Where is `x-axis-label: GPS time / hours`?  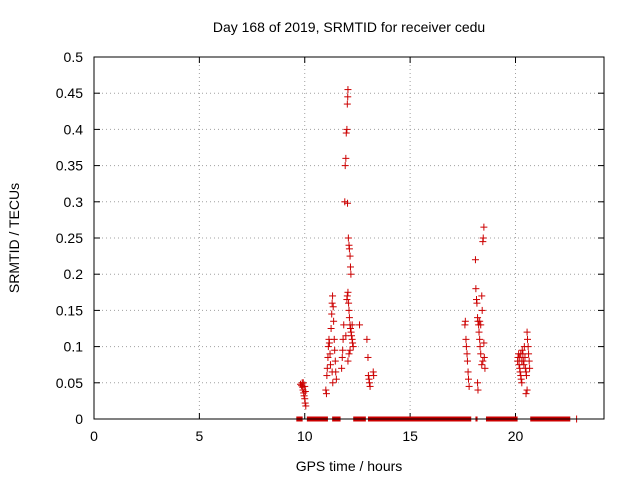 x-axis-label: GPS time / hours is located at coordinates (349, 466).